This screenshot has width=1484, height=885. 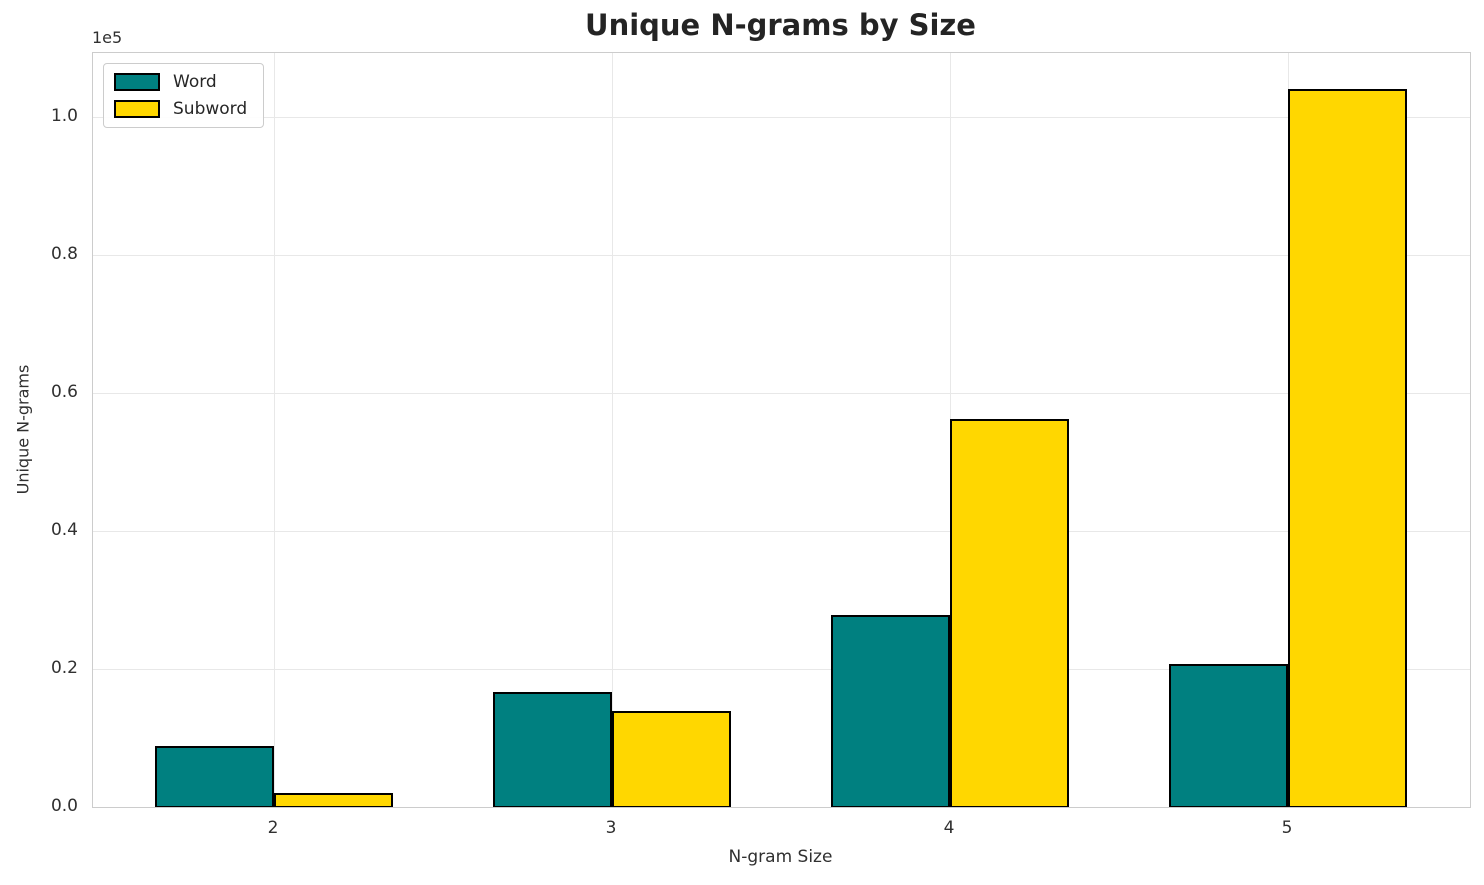 I want to click on y-tick-label: 0.8, so click(x=64, y=254).